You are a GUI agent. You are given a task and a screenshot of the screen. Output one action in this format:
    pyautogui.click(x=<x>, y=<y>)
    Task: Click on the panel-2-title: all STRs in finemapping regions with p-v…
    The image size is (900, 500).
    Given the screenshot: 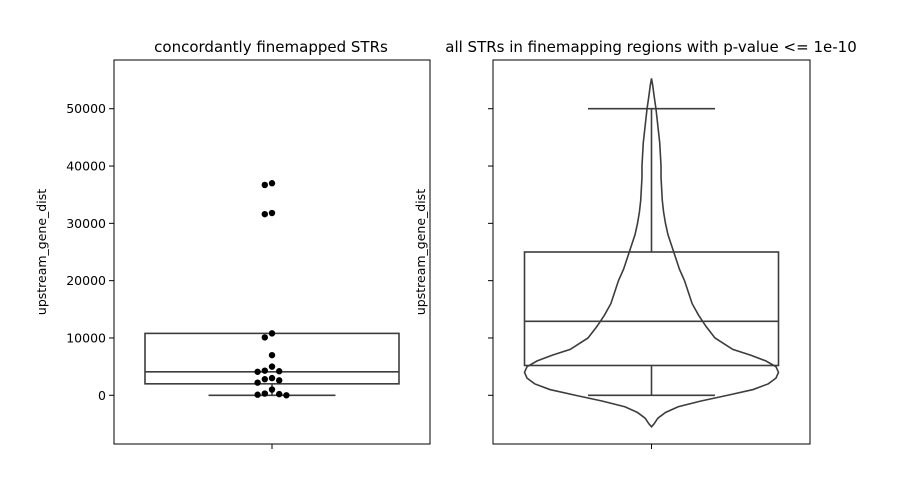 What is the action you would take?
    pyautogui.click(x=650, y=47)
    